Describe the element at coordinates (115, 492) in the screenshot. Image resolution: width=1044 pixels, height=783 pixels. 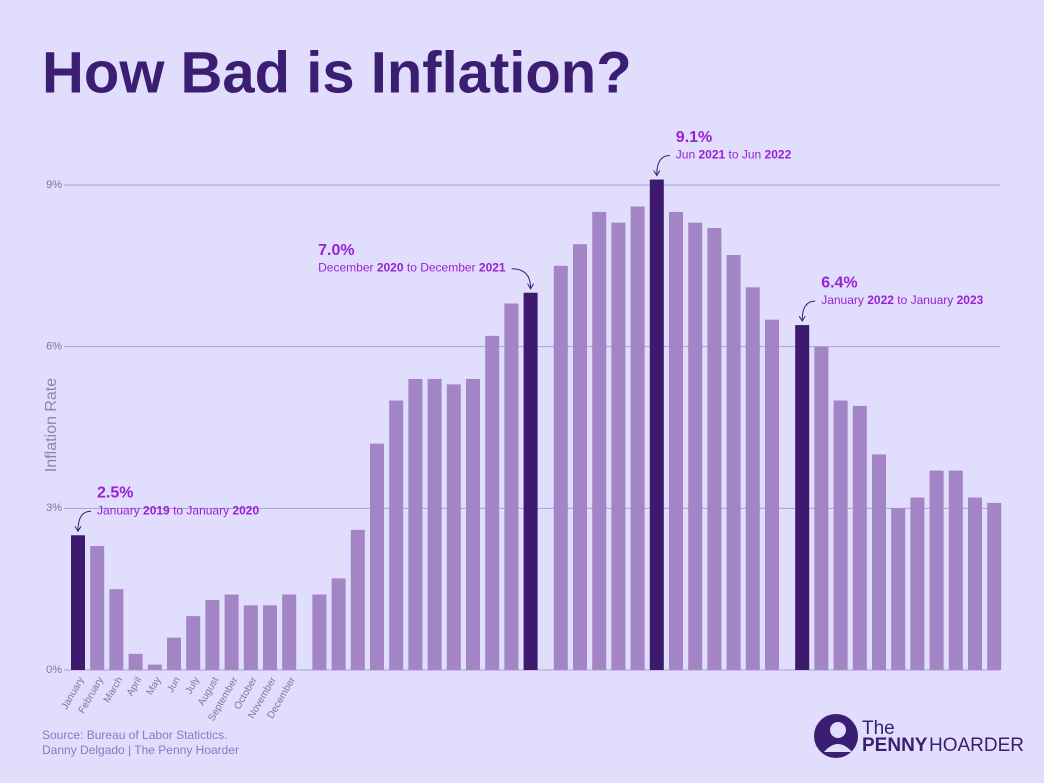
I see `value-label: 2.5%` at that location.